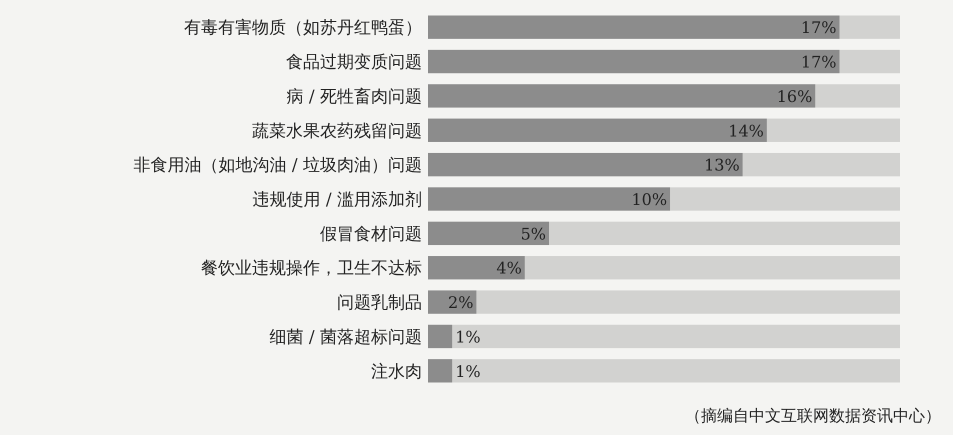 The width and height of the screenshot is (953, 435). I want to click on data-label: 2%, so click(461, 302).